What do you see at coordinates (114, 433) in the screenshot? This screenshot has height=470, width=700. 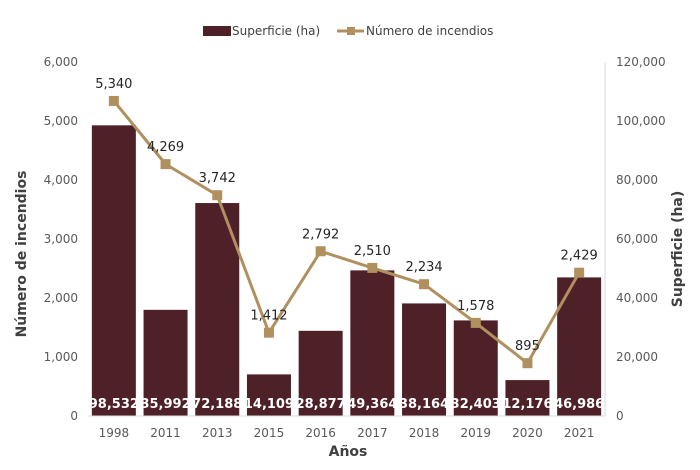 I see `x-axis-tick: 1998` at bounding box center [114, 433].